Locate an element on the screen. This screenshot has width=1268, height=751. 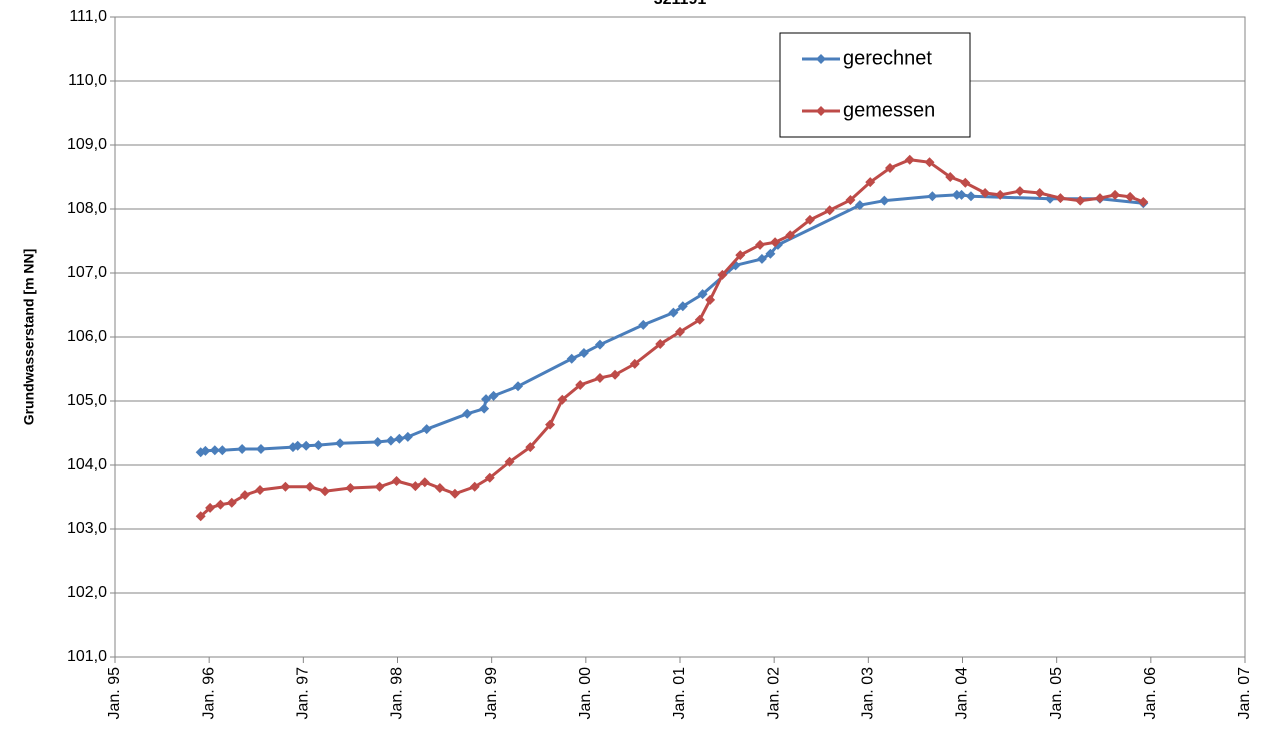
y-tick-label: 109,0 is located at coordinates (87, 144).